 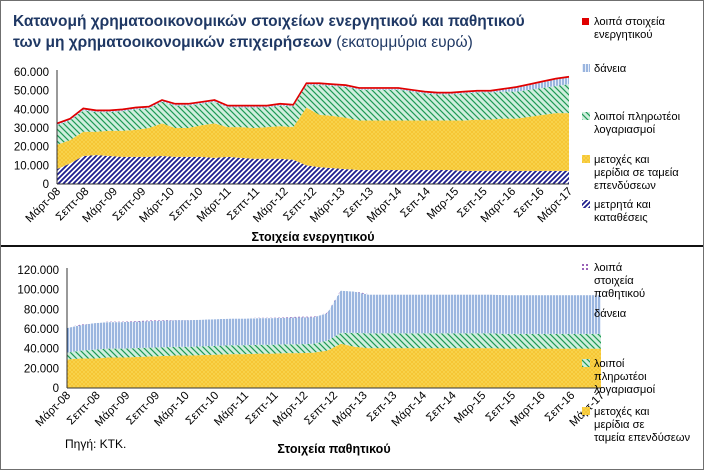 I want to click on y-tick-label: 30.000, so click(x=31, y=129).